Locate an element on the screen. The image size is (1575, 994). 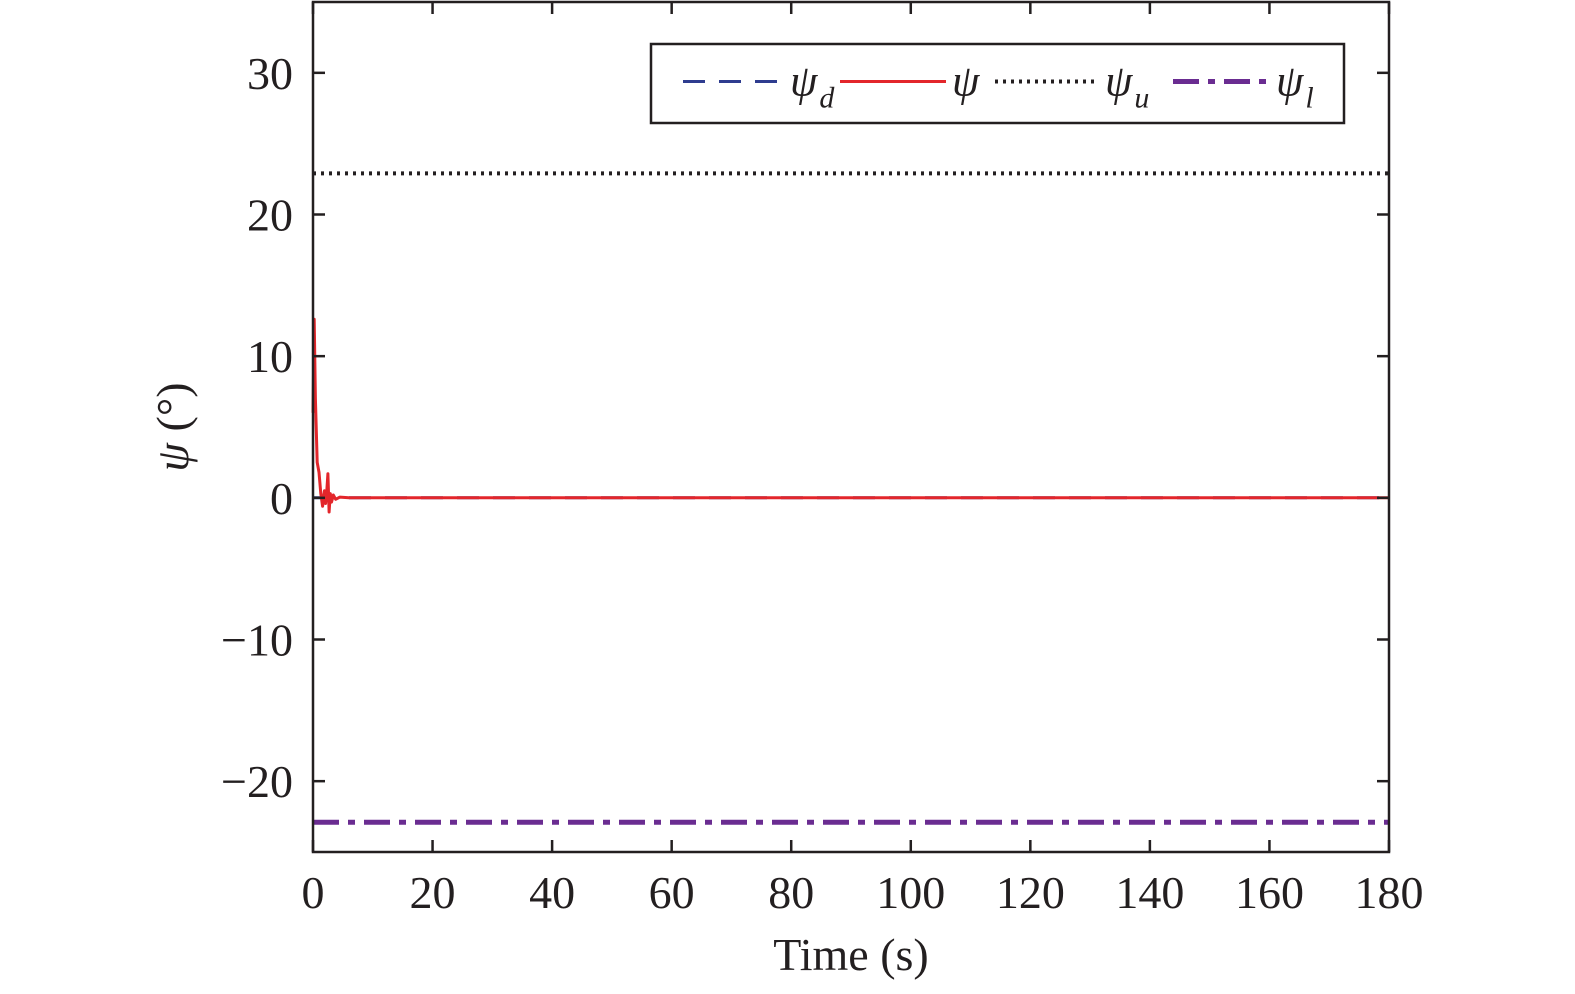
legend-label-d: ψd is located at coordinates (812, 86).